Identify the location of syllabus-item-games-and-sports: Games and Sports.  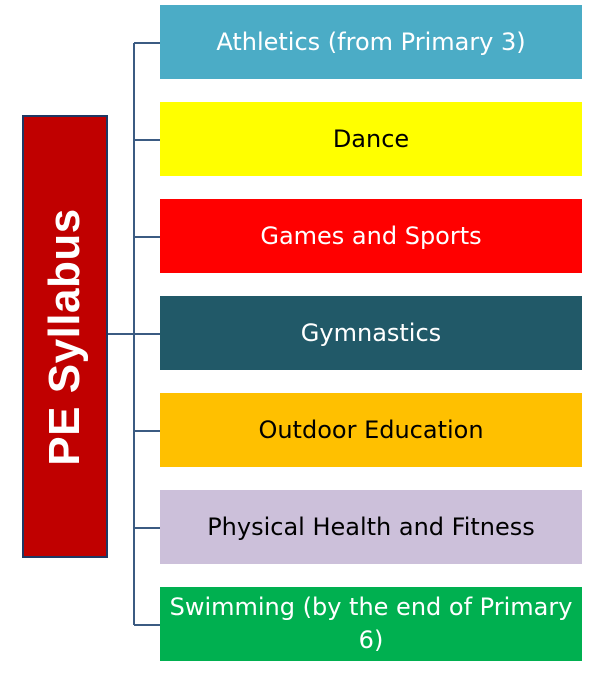
(371, 236).